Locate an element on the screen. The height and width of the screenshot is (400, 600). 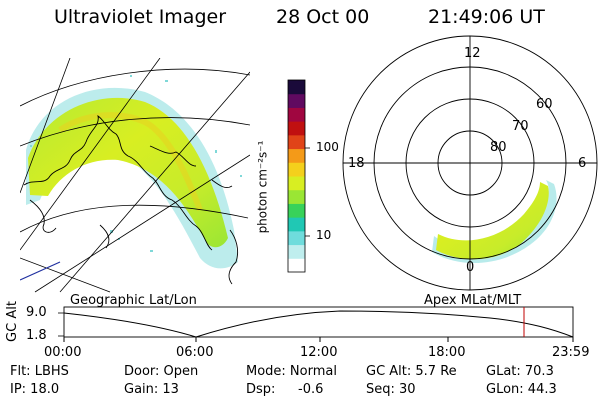
colorbar-frame is located at coordinates (296, 176).